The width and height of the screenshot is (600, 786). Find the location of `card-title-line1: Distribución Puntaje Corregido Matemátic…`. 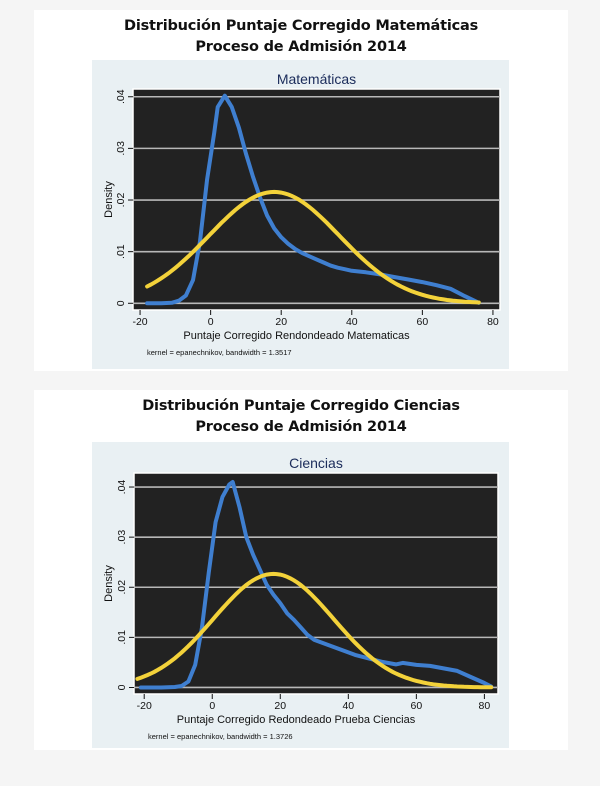

card-title-line1: Distribución Puntaje Corregido Matemátic… is located at coordinates (301, 26).